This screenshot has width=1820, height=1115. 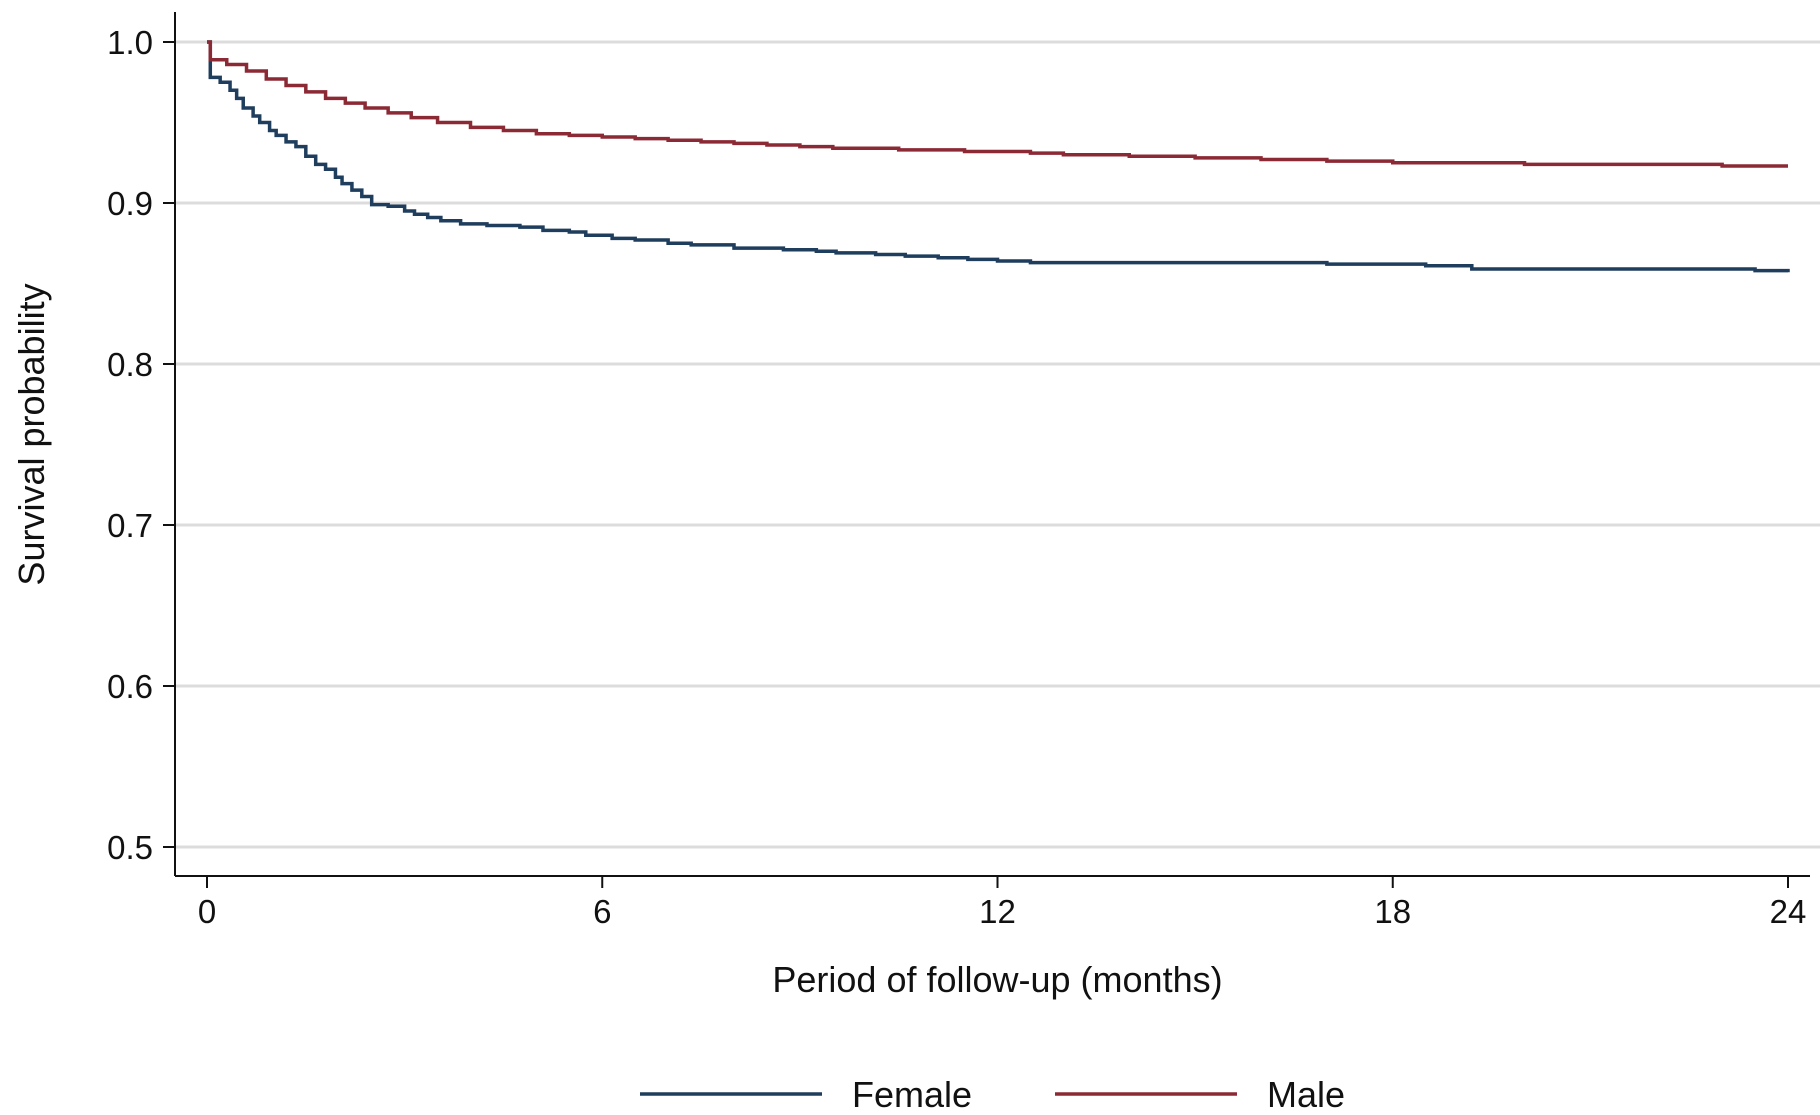 I want to click on x-tick-label: 24, so click(x=1788, y=911).